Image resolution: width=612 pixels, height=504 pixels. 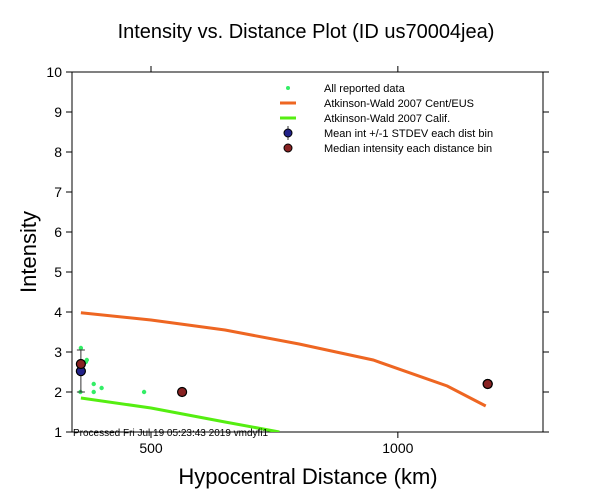 I want to click on legend-dot-icon, so click(x=288, y=88).